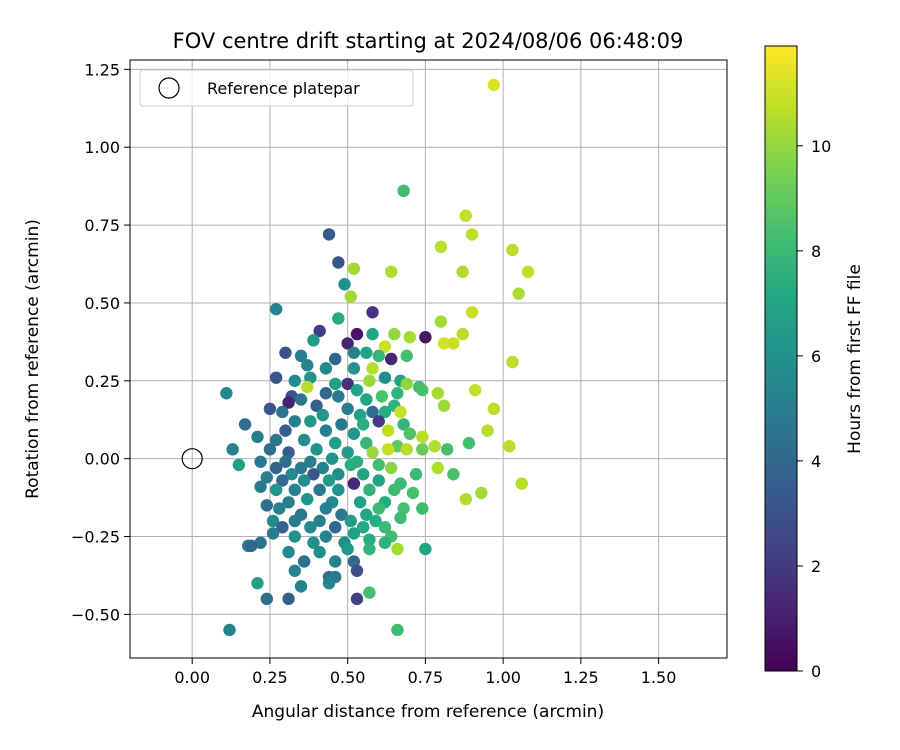 The width and height of the screenshot is (900, 750). I want to click on reference-marker, so click(192, 459).